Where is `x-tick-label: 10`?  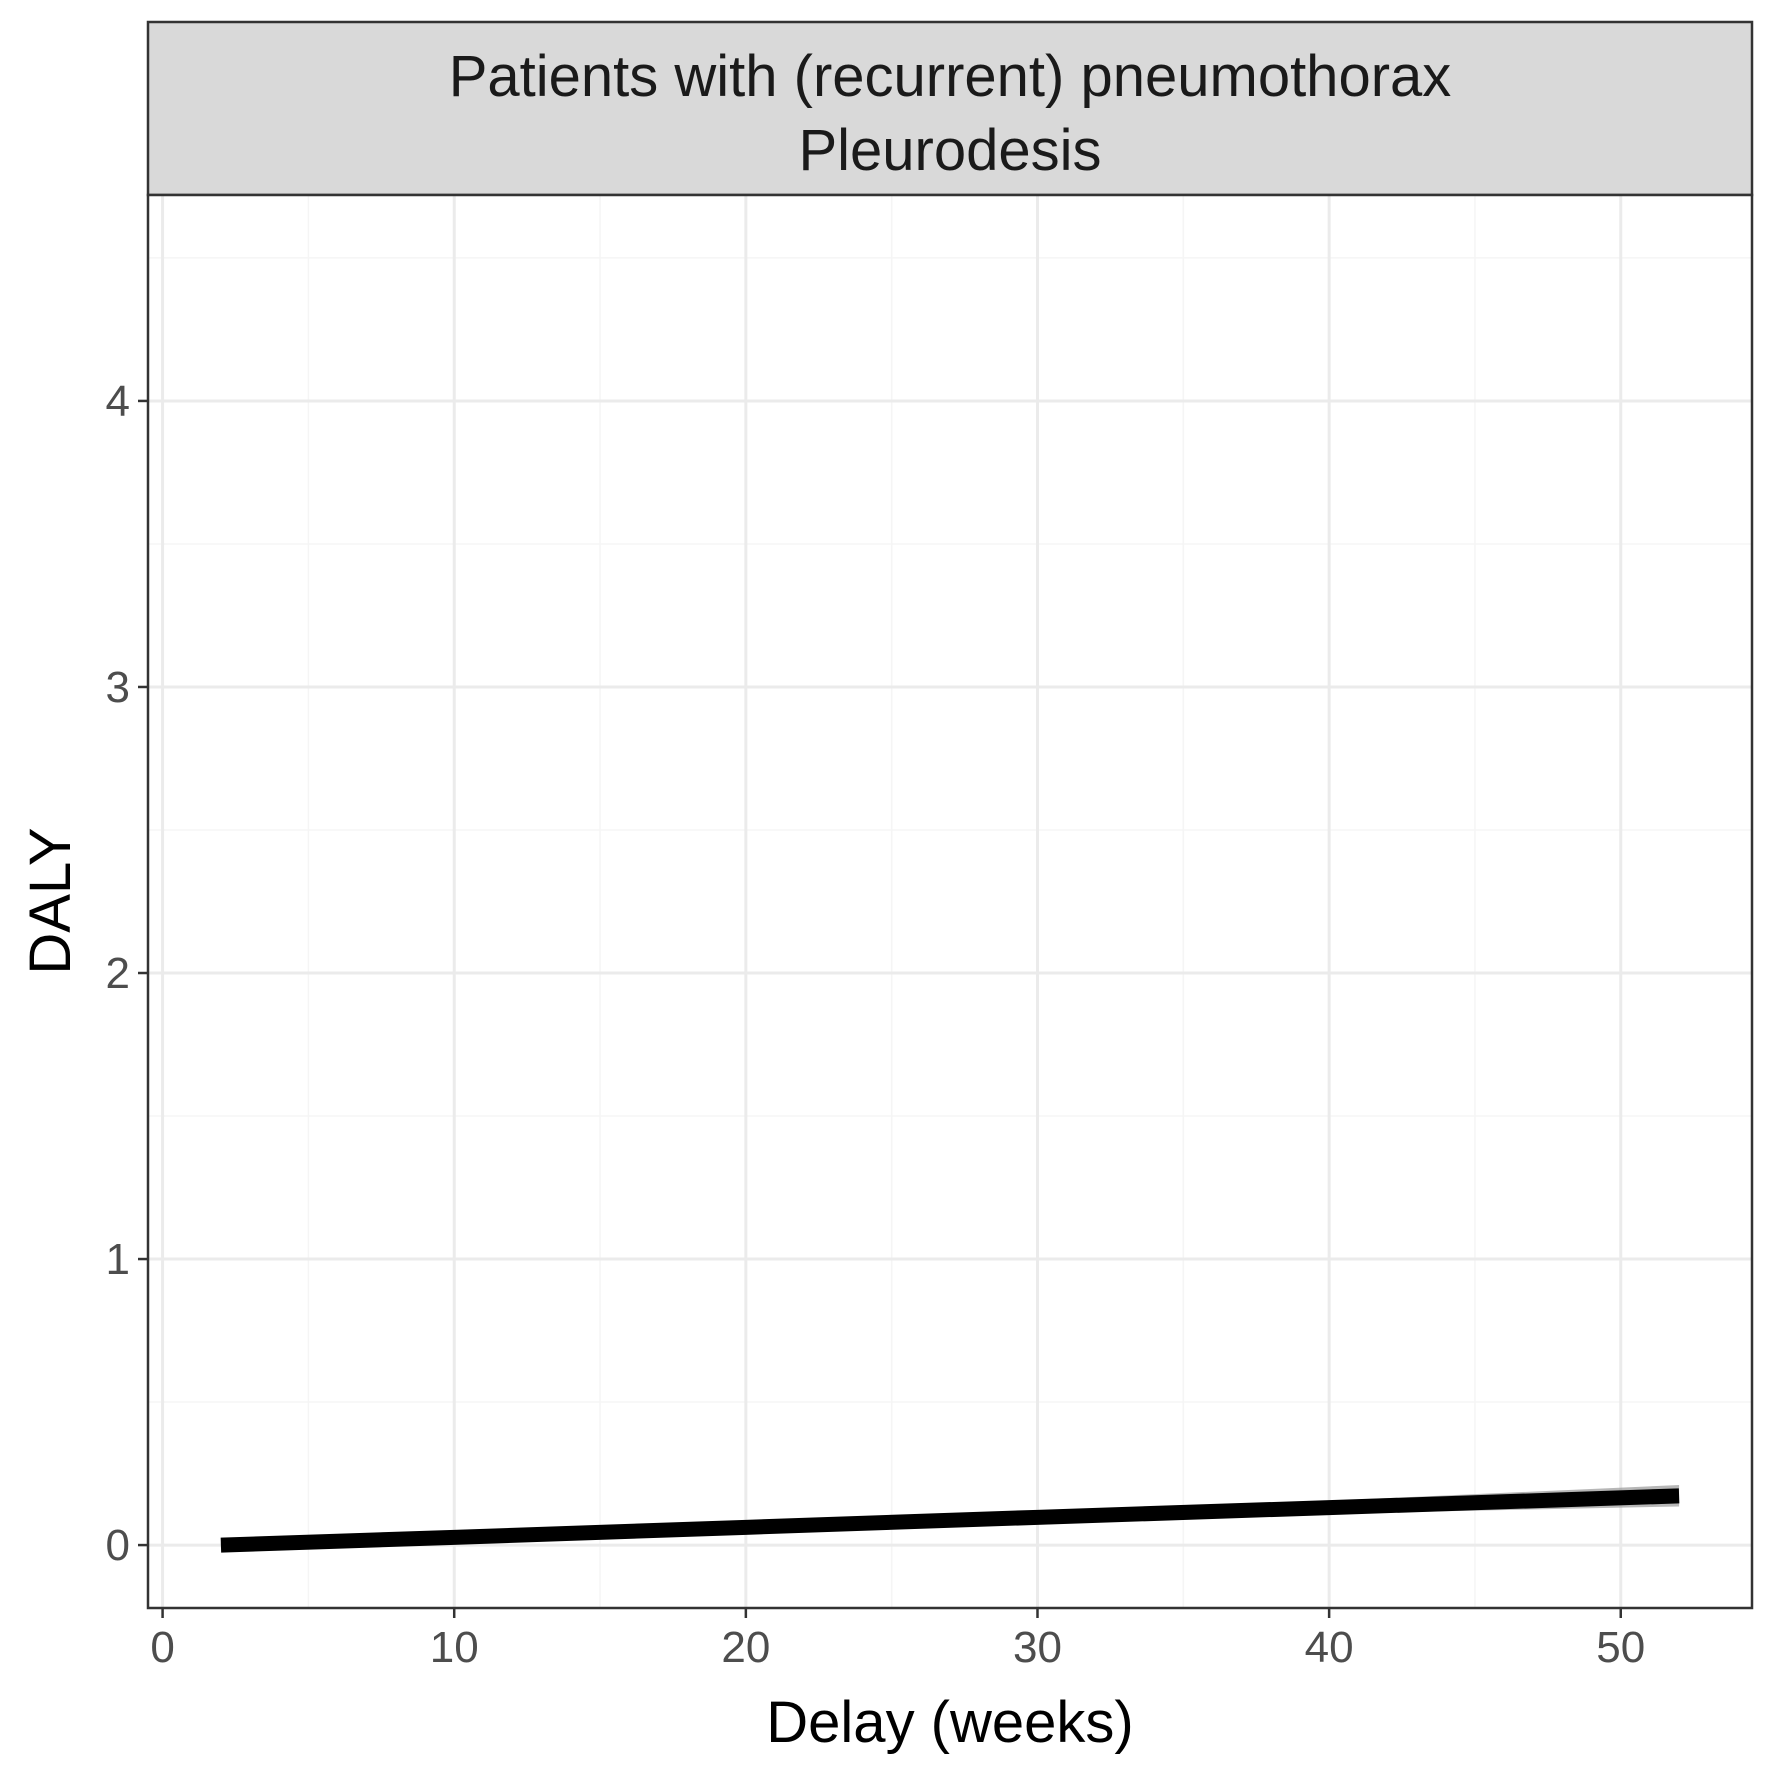
x-tick-label: 10 is located at coordinates (454, 1647).